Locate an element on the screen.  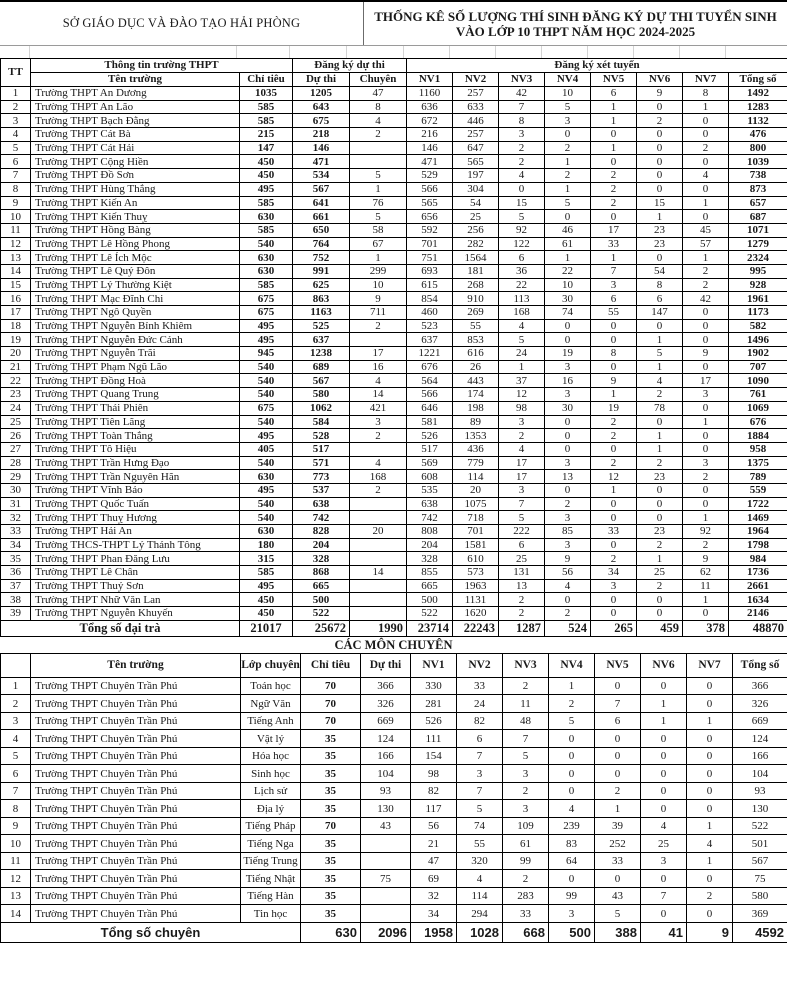
main-total-cell: 23714 is located at coordinates (430, 628).